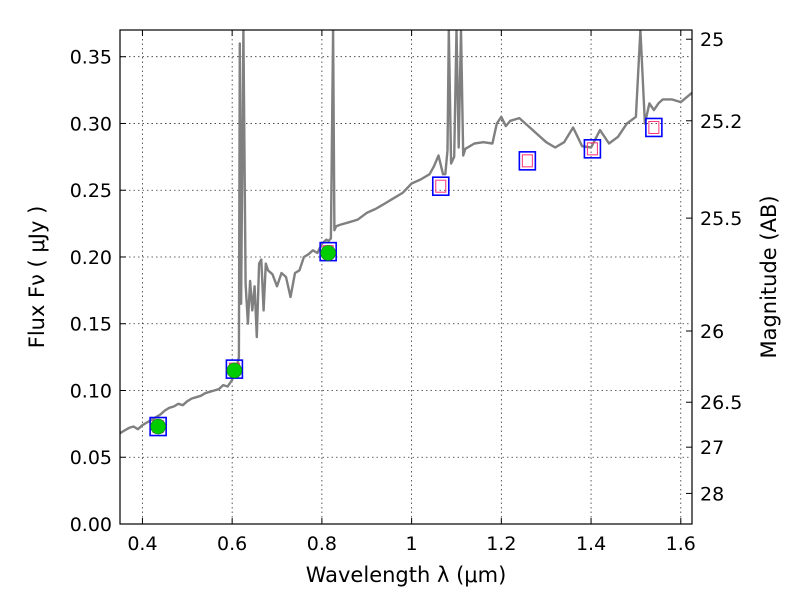 The height and width of the screenshot is (600, 800). Describe the element at coordinates (712, 332) in the screenshot. I see `y2-tick-label: 26` at that location.